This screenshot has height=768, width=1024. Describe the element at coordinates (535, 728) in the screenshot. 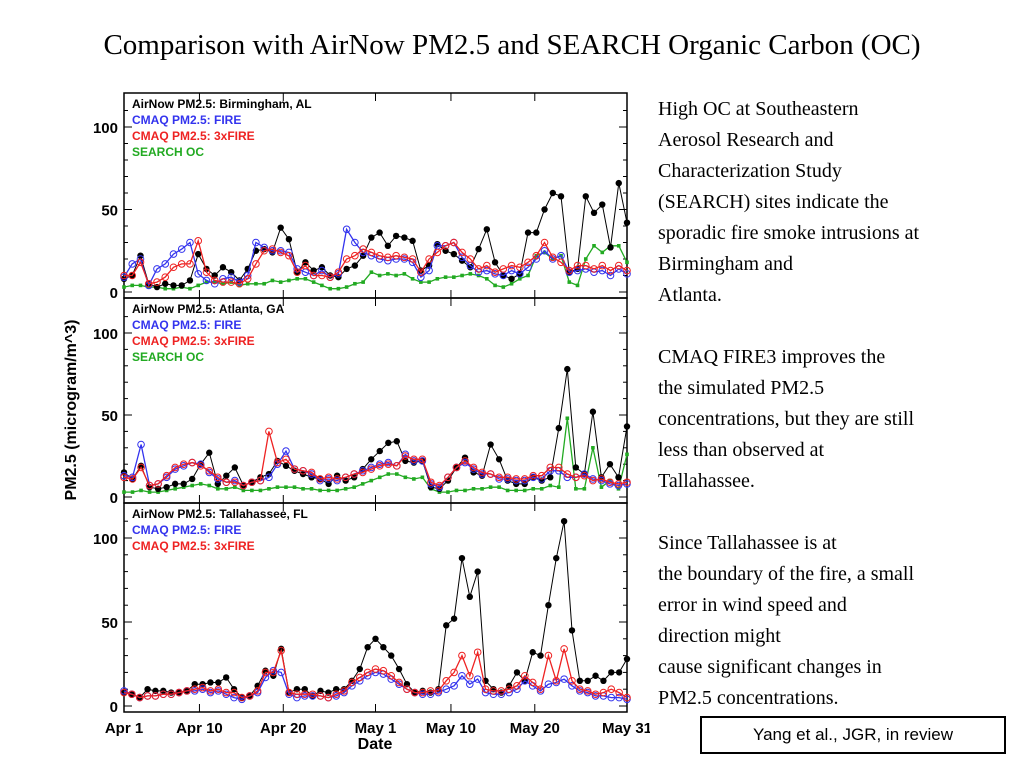

I see `x-tick-label: May 20` at that location.